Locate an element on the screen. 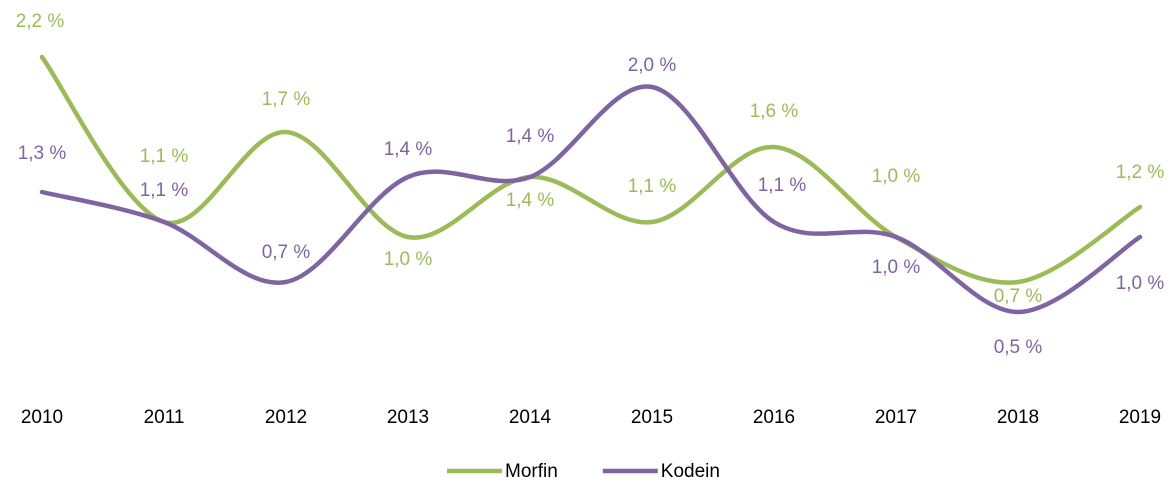  data-label: 1,2 % is located at coordinates (1140, 172).